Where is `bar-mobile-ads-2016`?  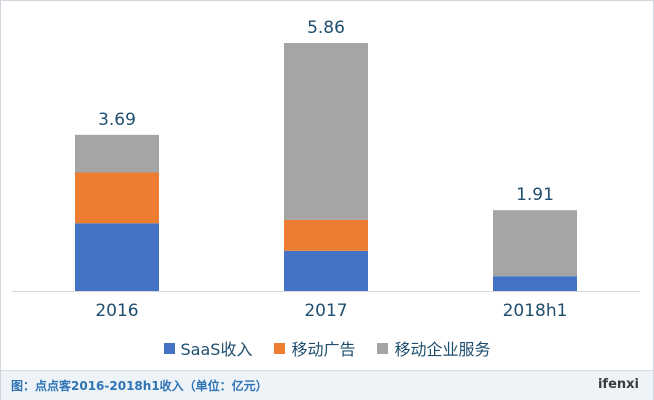
bar-mobile-ads-2016 is located at coordinates (117, 198).